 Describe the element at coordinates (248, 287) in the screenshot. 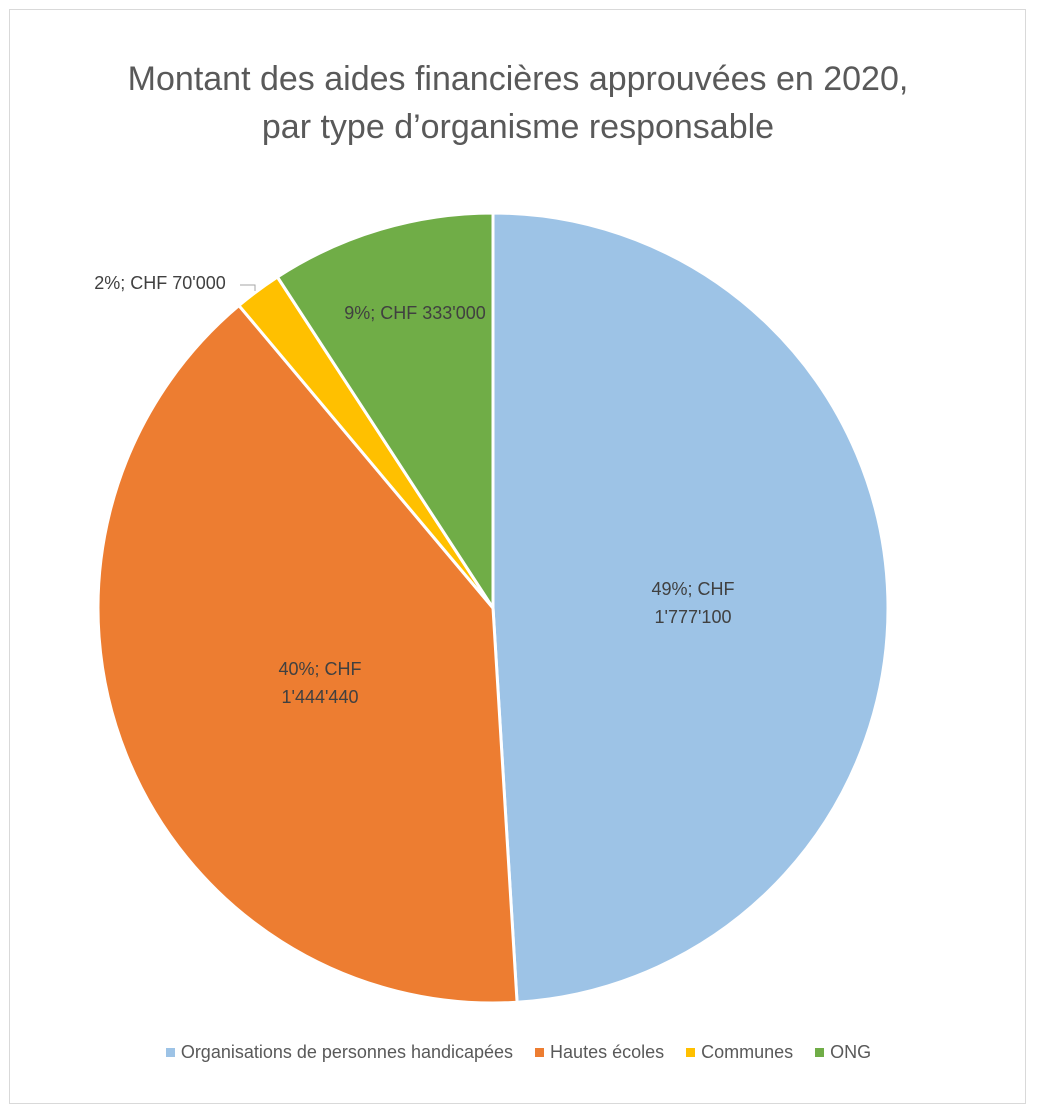

I see `leader-line` at that location.